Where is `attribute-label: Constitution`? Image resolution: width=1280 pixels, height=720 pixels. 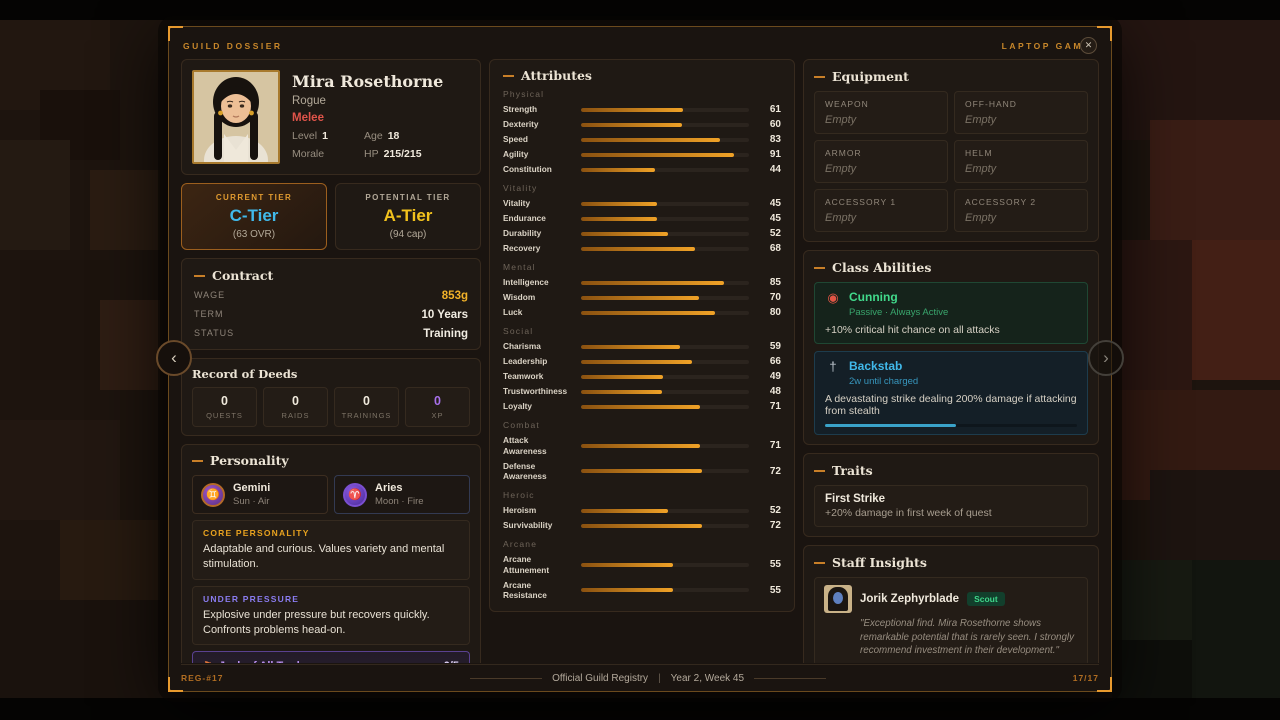
attribute-label: Constitution is located at coordinates (527, 169).